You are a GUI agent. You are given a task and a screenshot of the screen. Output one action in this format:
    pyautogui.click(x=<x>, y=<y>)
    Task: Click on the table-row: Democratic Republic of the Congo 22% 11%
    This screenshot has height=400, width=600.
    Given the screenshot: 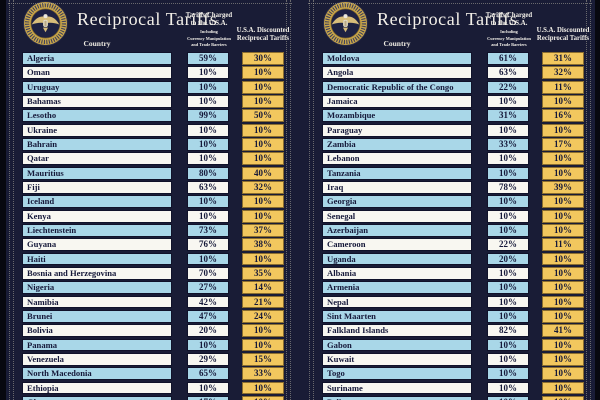 What is the action you would take?
    pyautogui.click(x=450, y=87)
    